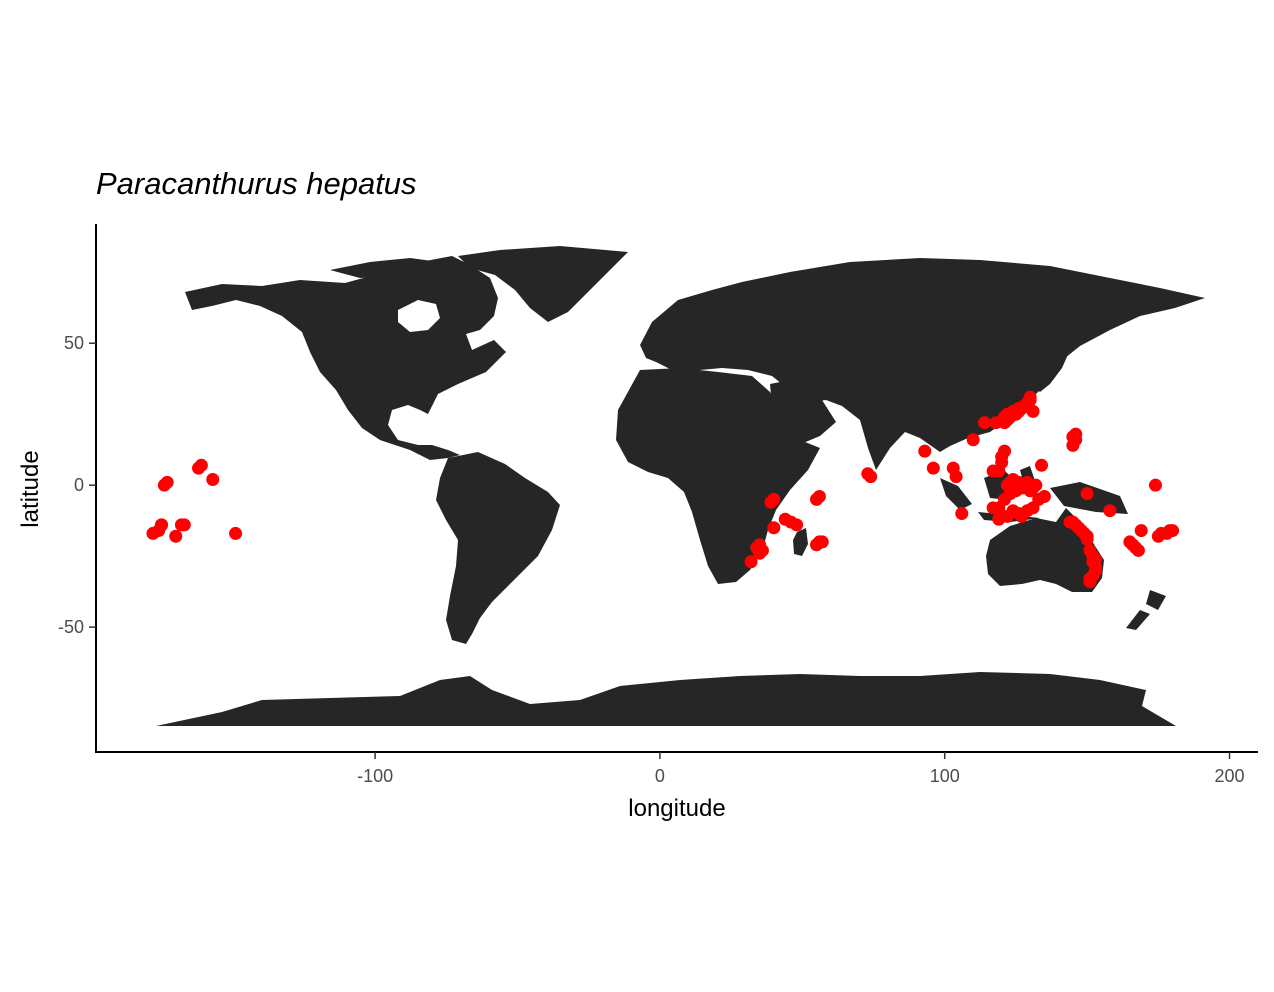 The height and width of the screenshot is (992, 1274). I want to click on land-antarctica, so click(666, 699).